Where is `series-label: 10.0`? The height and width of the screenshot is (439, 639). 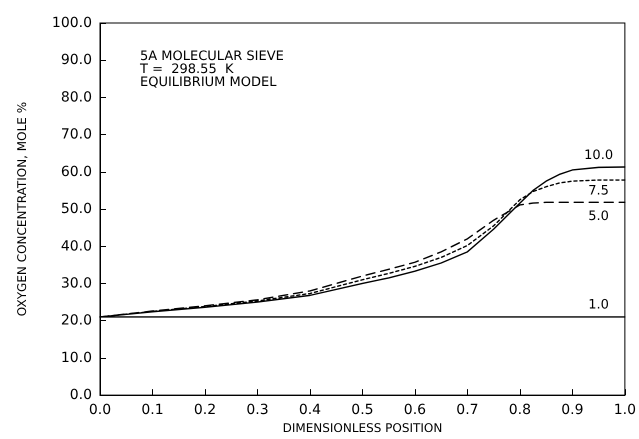 series-label: 10.0 is located at coordinates (599, 155).